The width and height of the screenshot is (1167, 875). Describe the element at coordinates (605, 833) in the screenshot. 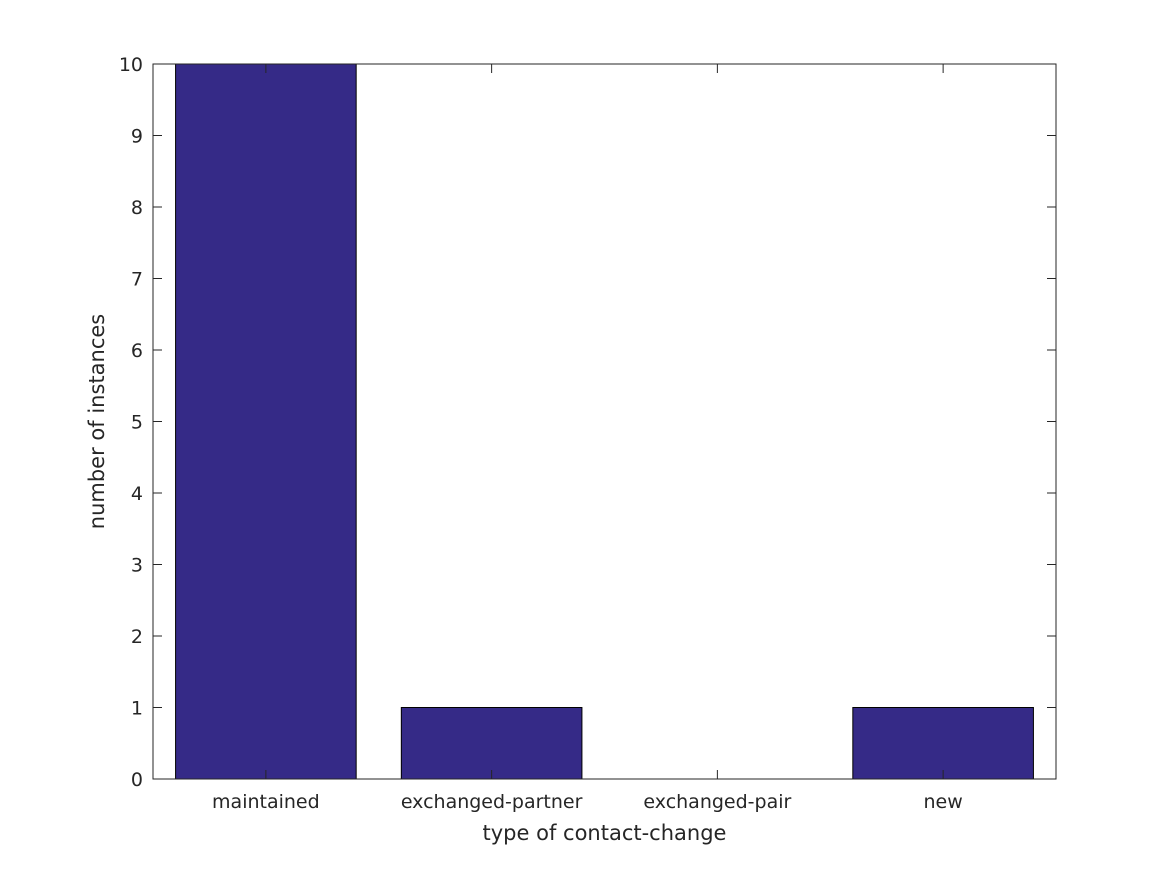

I see `x-axis-label: type of contact-change` at that location.